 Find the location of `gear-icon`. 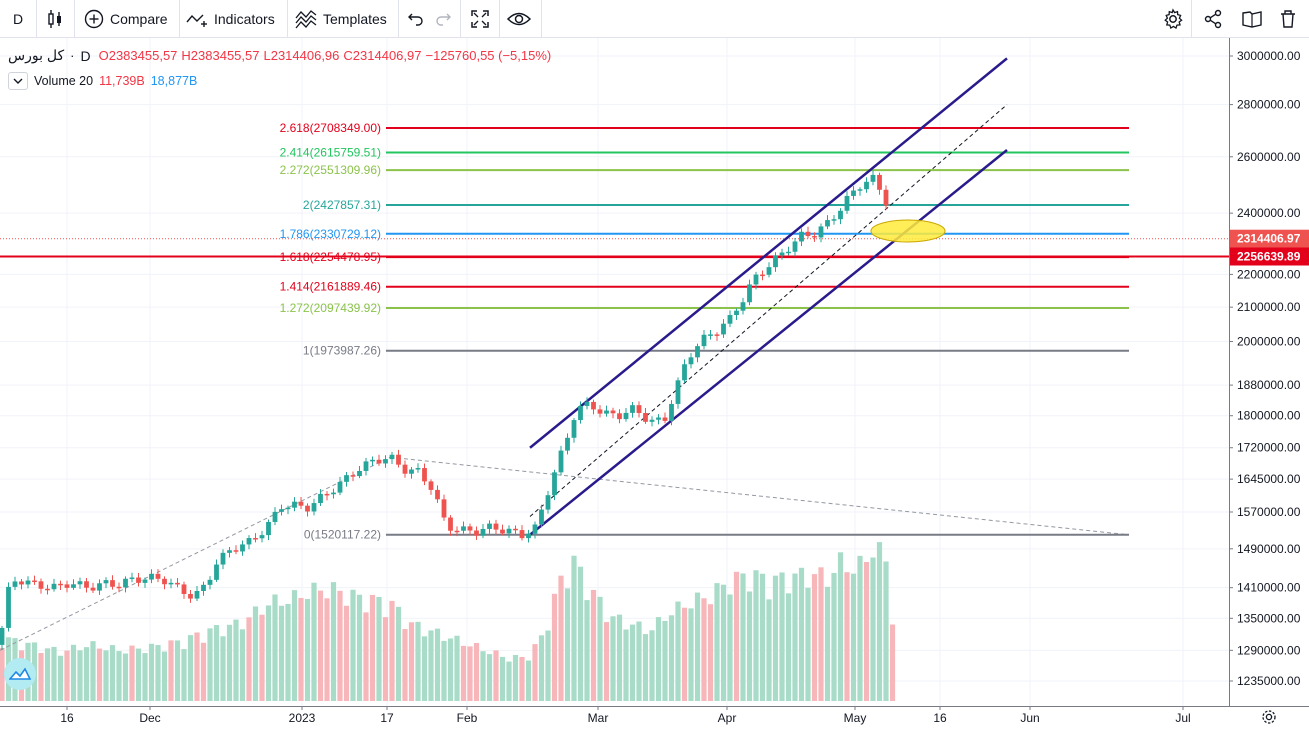

gear-icon is located at coordinates (1173, 18).